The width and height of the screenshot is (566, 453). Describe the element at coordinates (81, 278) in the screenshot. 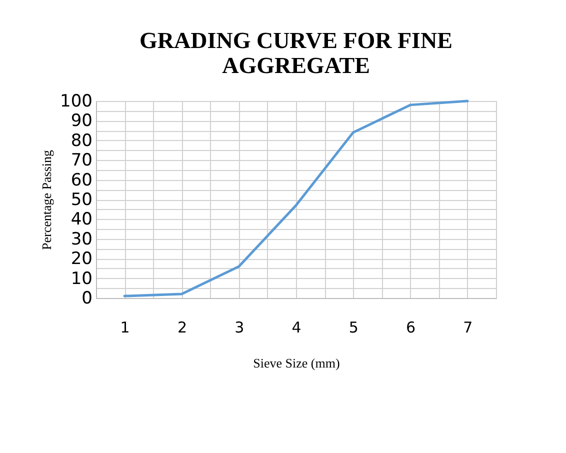

I see `y-tick-label: 10` at that location.